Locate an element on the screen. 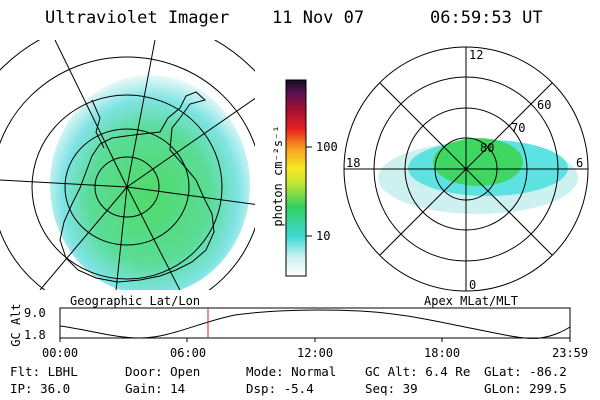  mlat-label-80: 80 is located at coordinates (487, 148).